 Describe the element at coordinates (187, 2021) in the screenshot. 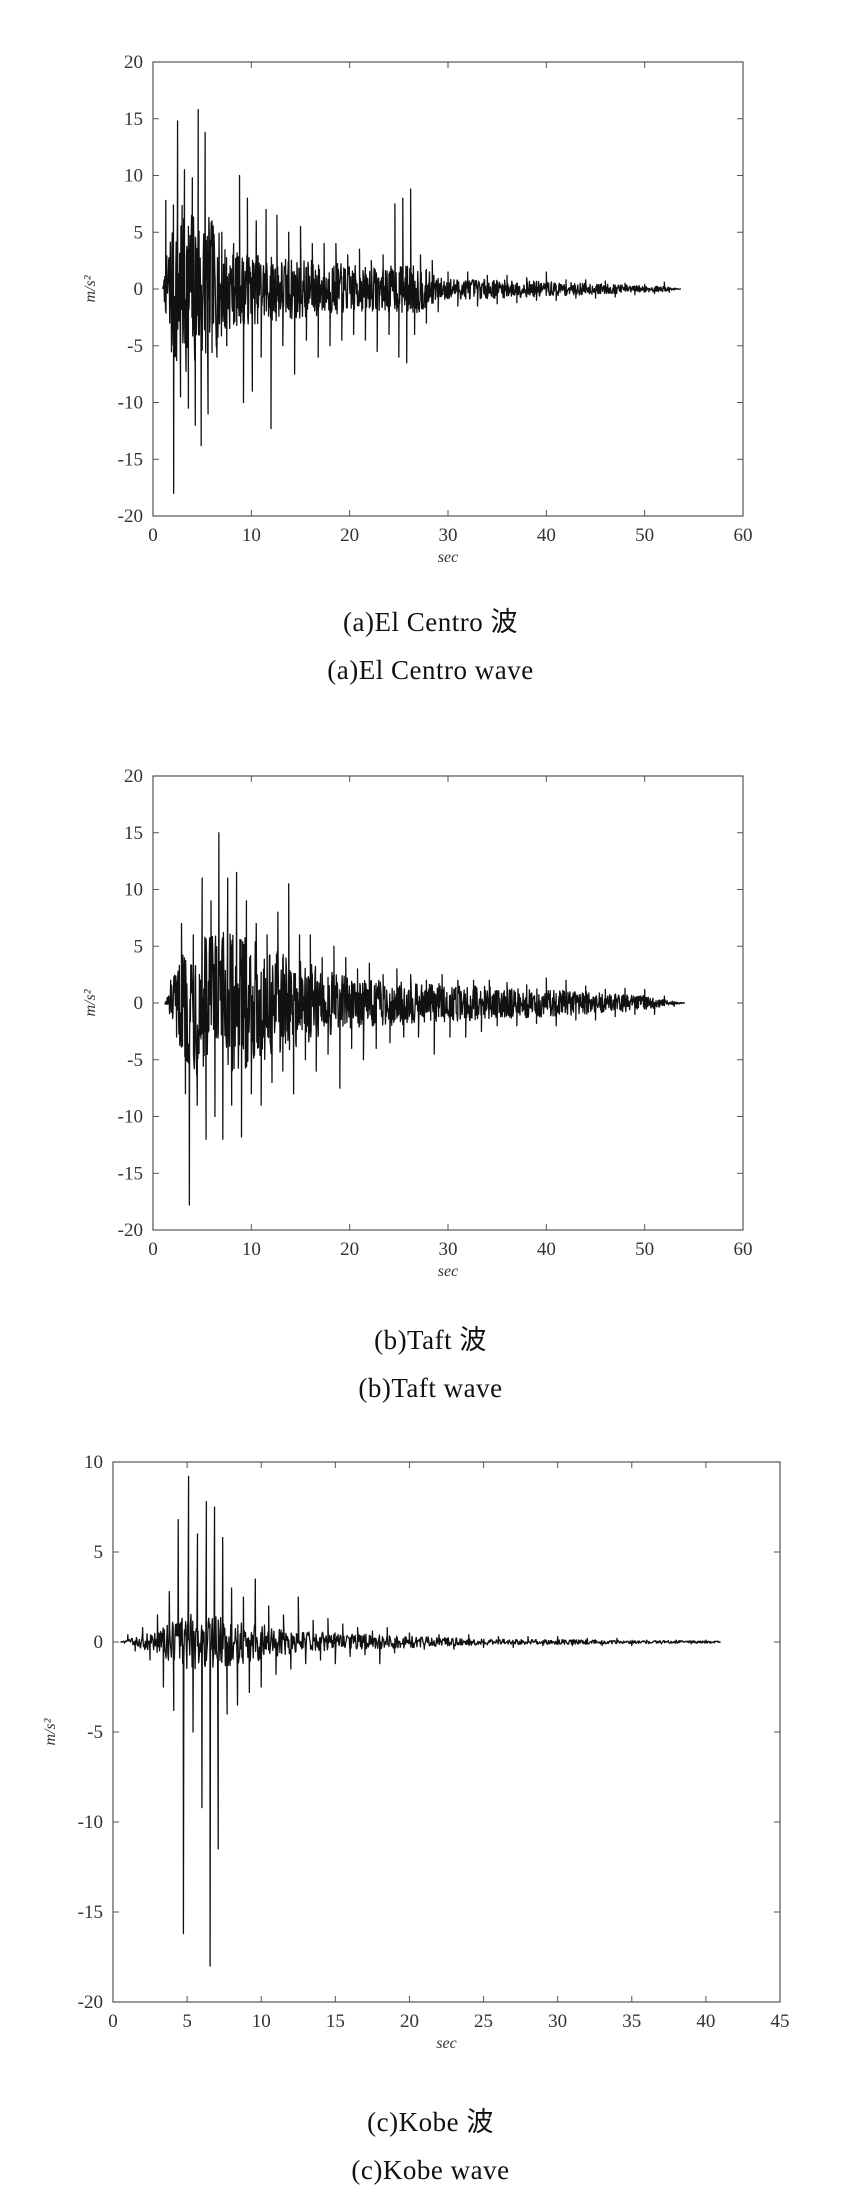

I see `x-tick-label: 5` at that location.